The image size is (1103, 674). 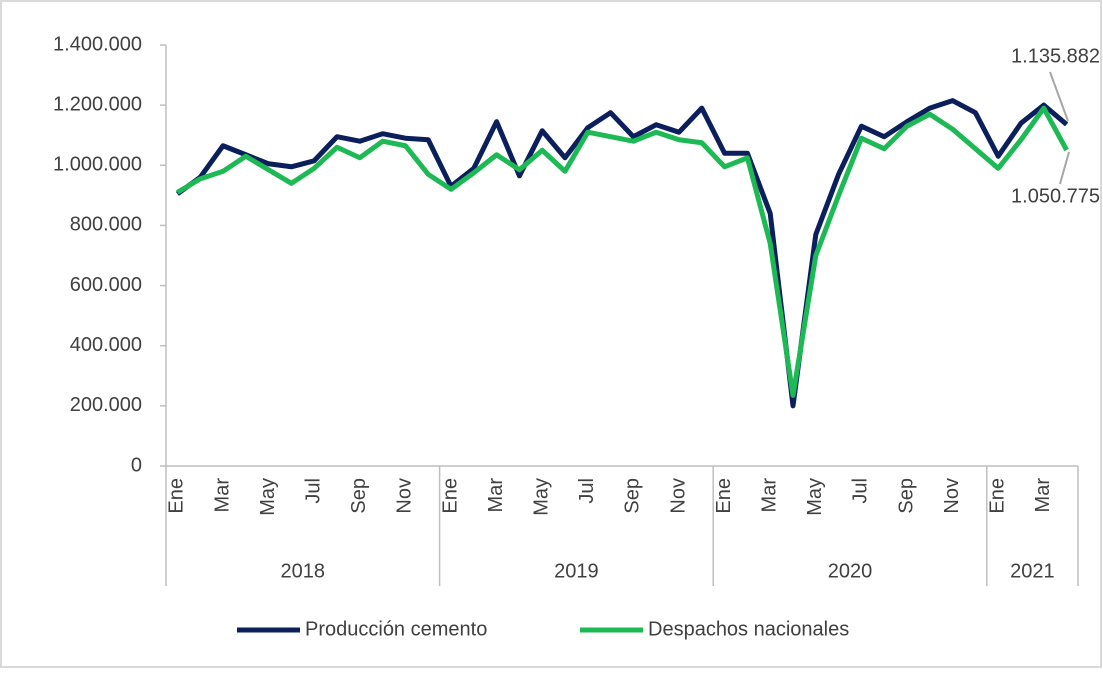 I want to click on data-label: 1.135.882, so click(x=1055, y=56).